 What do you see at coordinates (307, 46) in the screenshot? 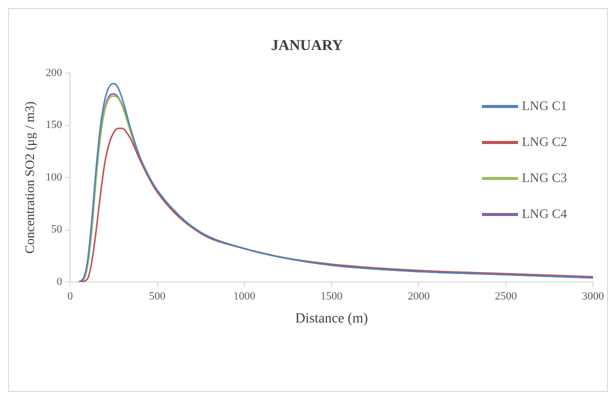
I see `chart-title: JANUARY` at bounding box center [307, 46].